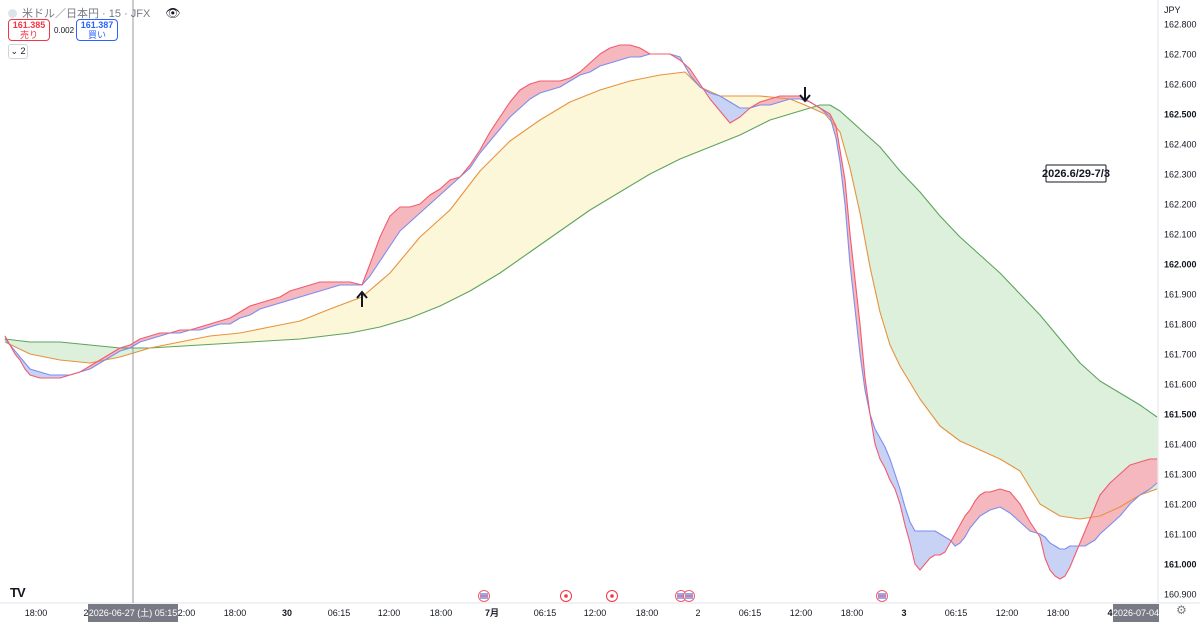 Image resolution: width=1200 pixels, height=623 pixels. What do you see at coordinates (29, 25) in the screenshot?
I see `sell-price: 161.385` at bounding box center [29, 25].